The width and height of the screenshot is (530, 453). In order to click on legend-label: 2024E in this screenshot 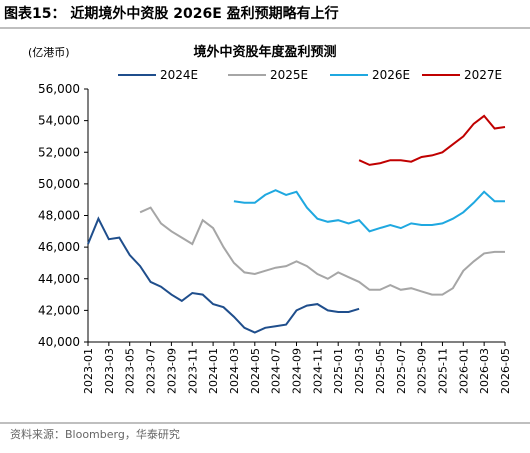, I will do `click(179, 75)`.